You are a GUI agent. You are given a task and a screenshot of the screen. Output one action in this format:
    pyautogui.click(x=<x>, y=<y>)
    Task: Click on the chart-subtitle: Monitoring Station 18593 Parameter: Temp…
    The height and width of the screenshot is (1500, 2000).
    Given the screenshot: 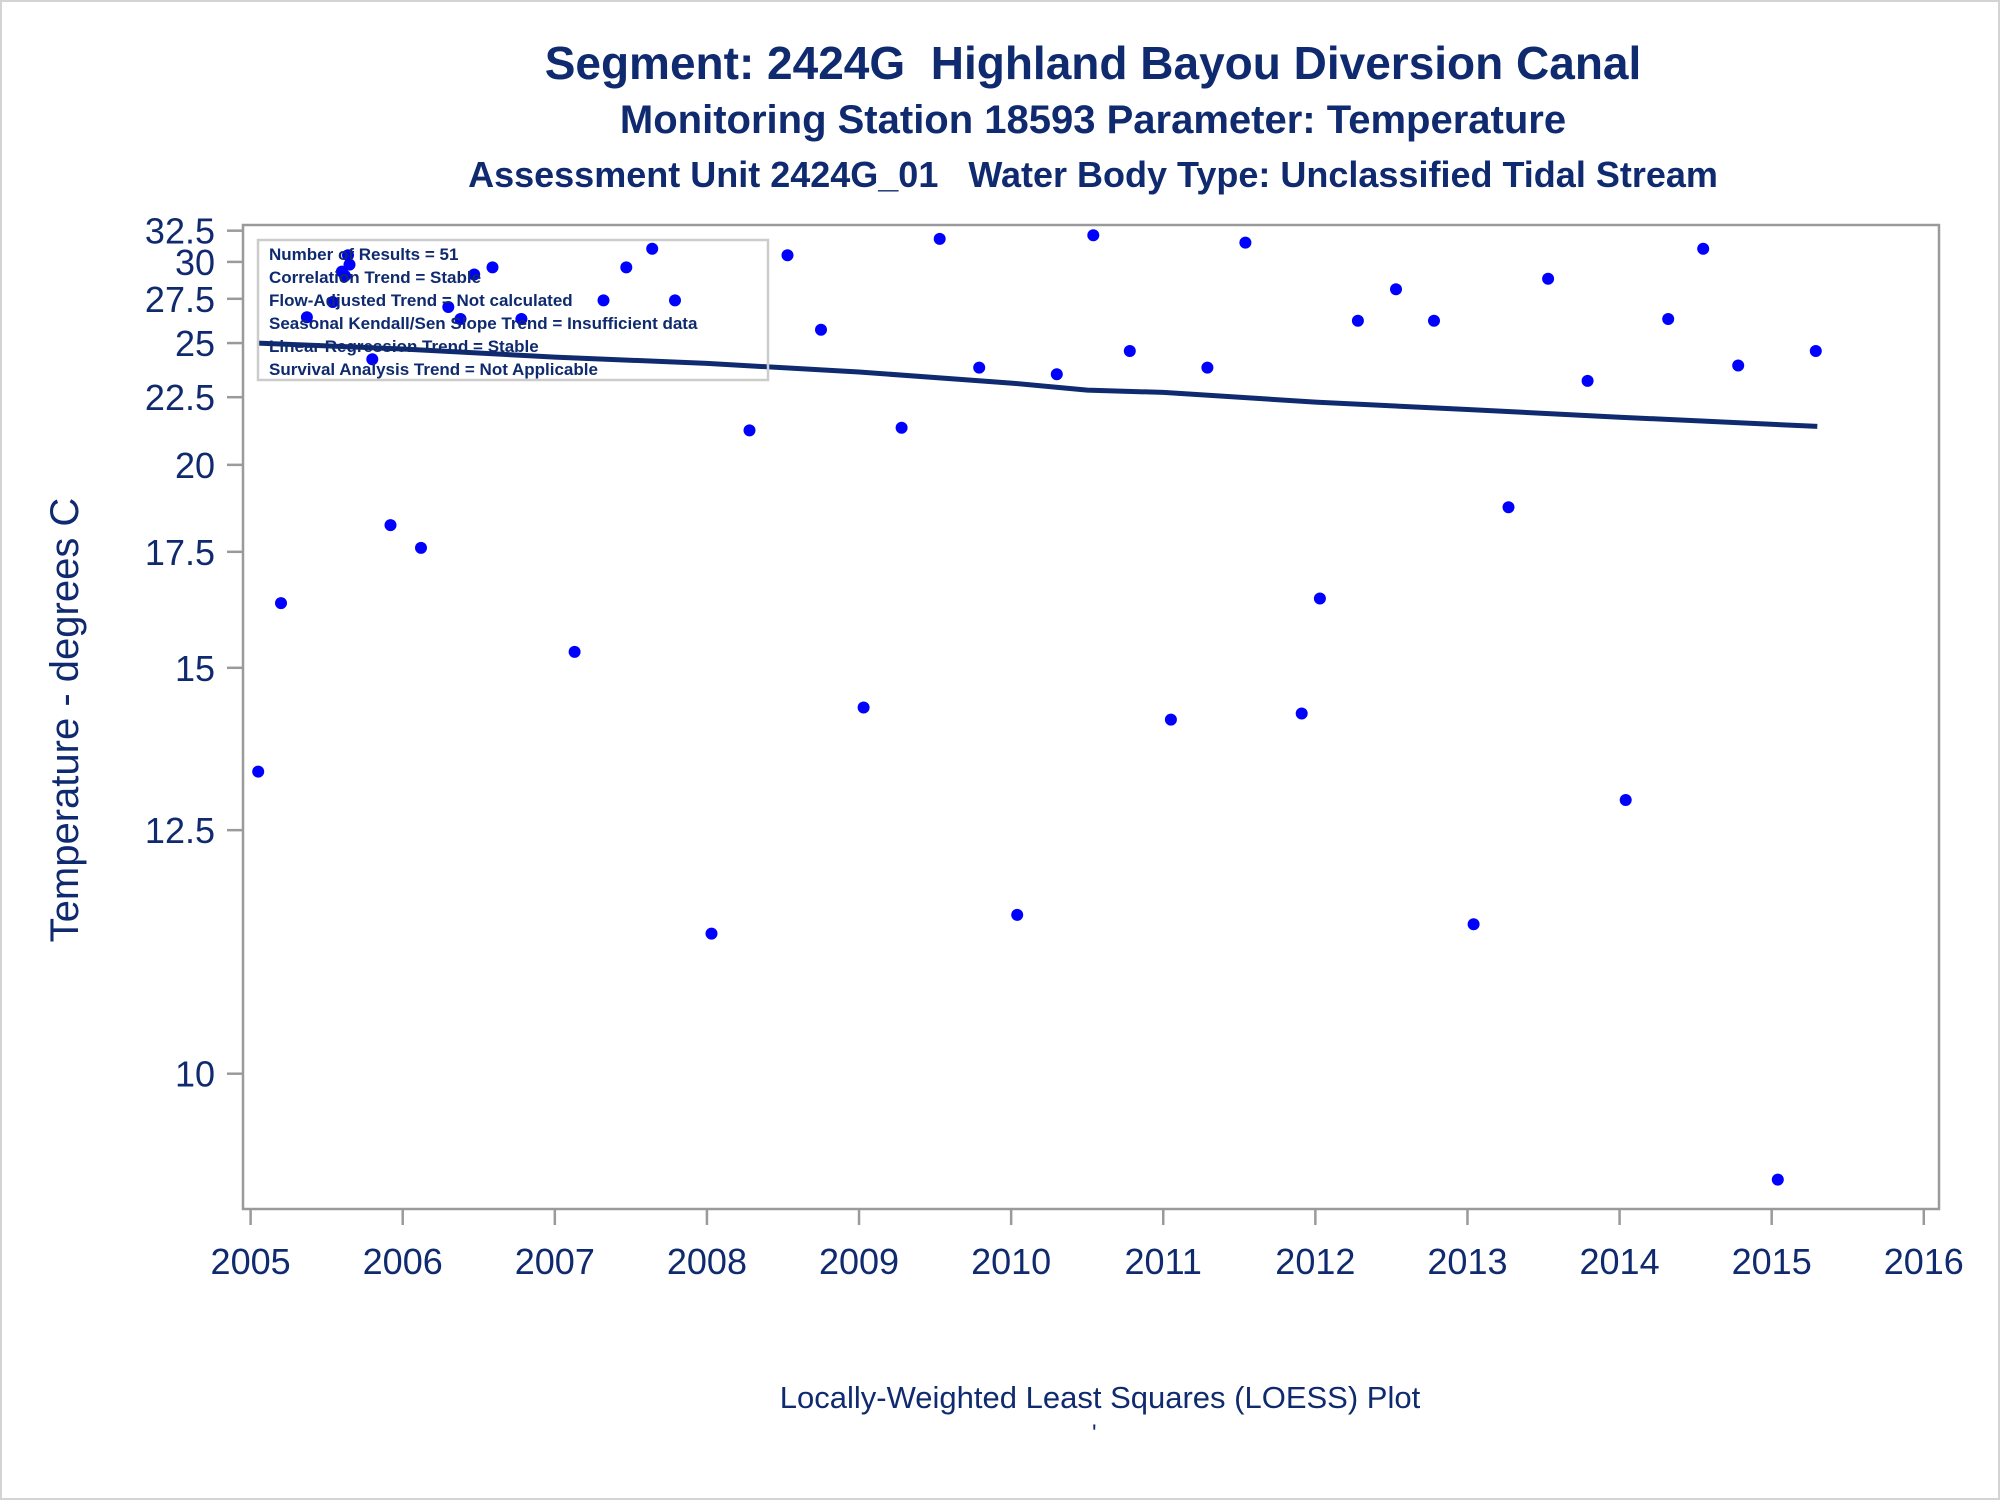 What is the action you would take?
    pyautogui.click(x=1093, y=120)
    